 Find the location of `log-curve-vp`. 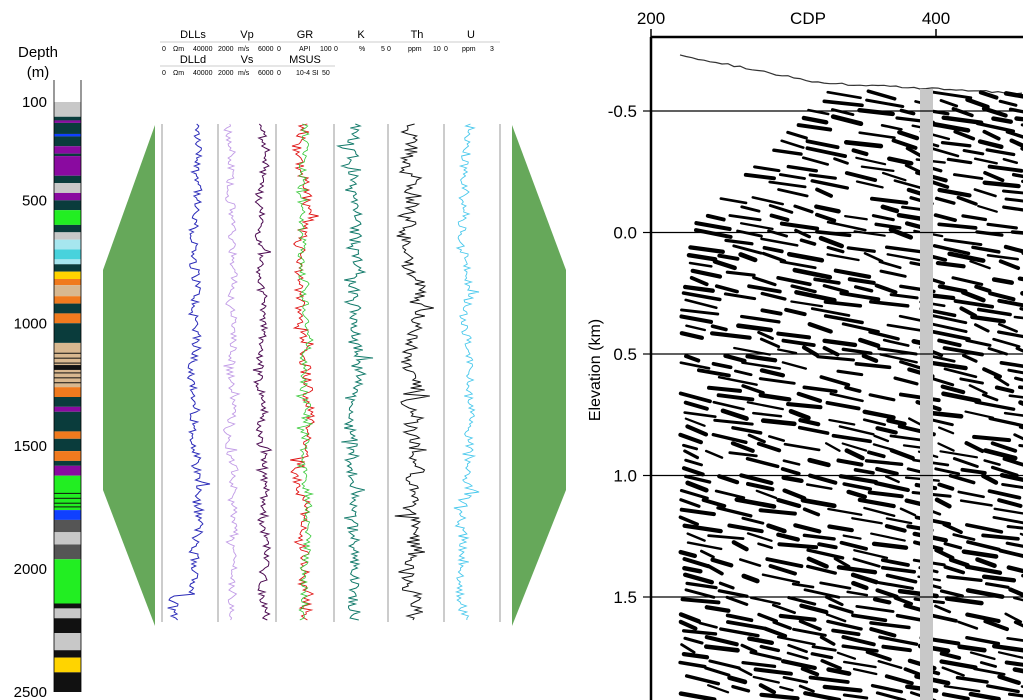

log-curve-vp is located at coordinates (231, 372).